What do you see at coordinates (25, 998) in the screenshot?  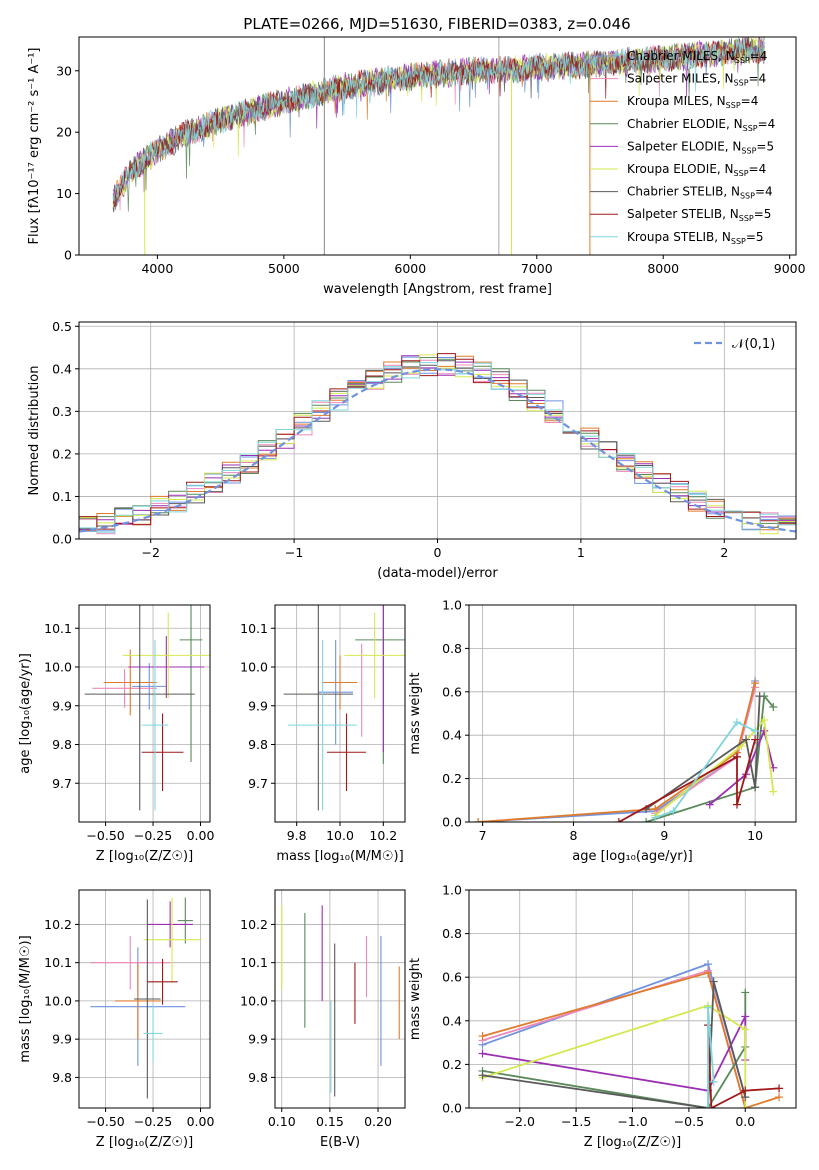 I see `y-axis-label: mass [log₁₀(M/M☉)]` at bounding box center [25, 998].